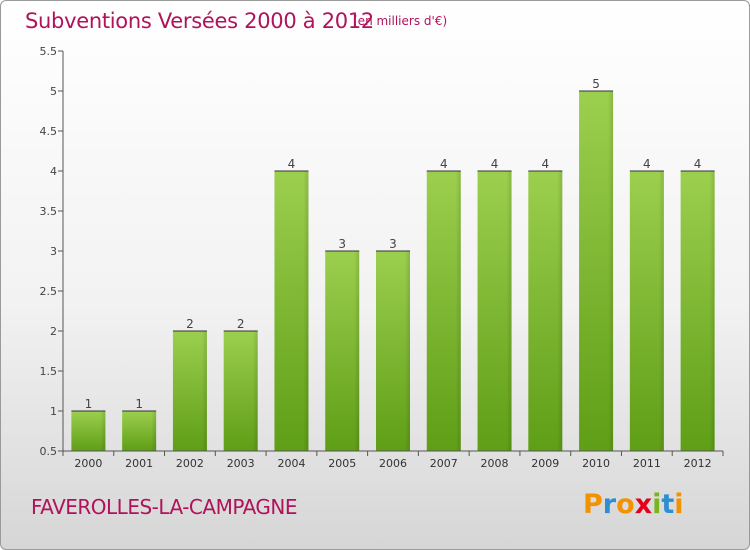 This screenshot has height=550, width=750. Describe the element at coordinates (596, 84) in the screenshot. I see `bar-value-label: 5` at that location.